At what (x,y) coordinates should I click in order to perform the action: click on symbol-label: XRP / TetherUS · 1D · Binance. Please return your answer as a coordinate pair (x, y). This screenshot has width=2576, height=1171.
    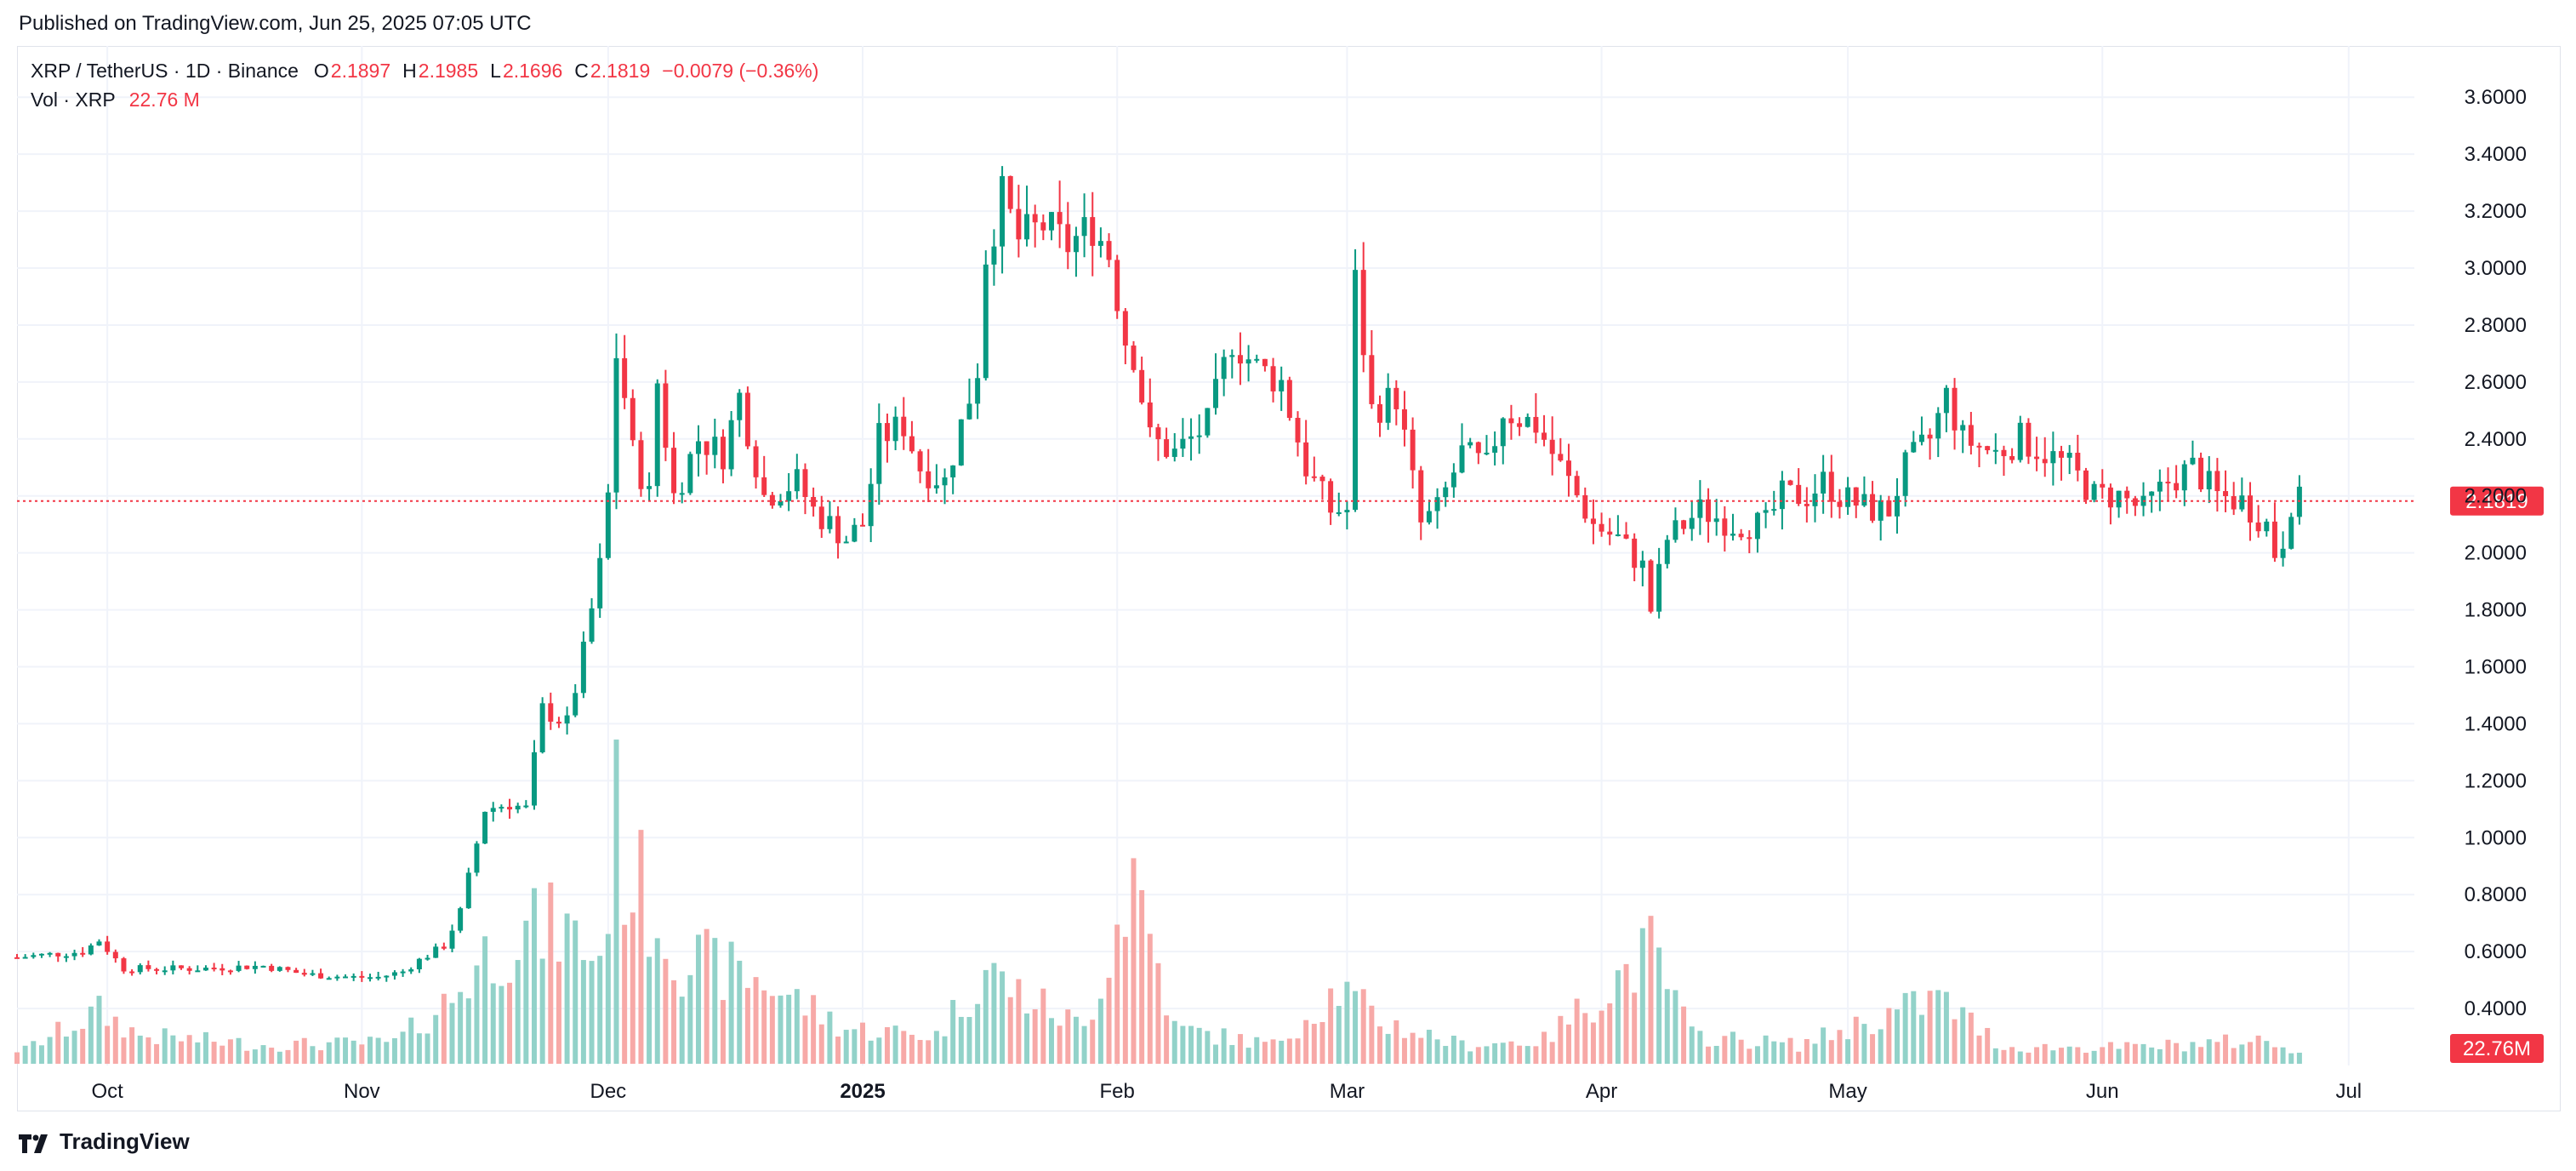
    Looking at the image, I should click on (165, 71).